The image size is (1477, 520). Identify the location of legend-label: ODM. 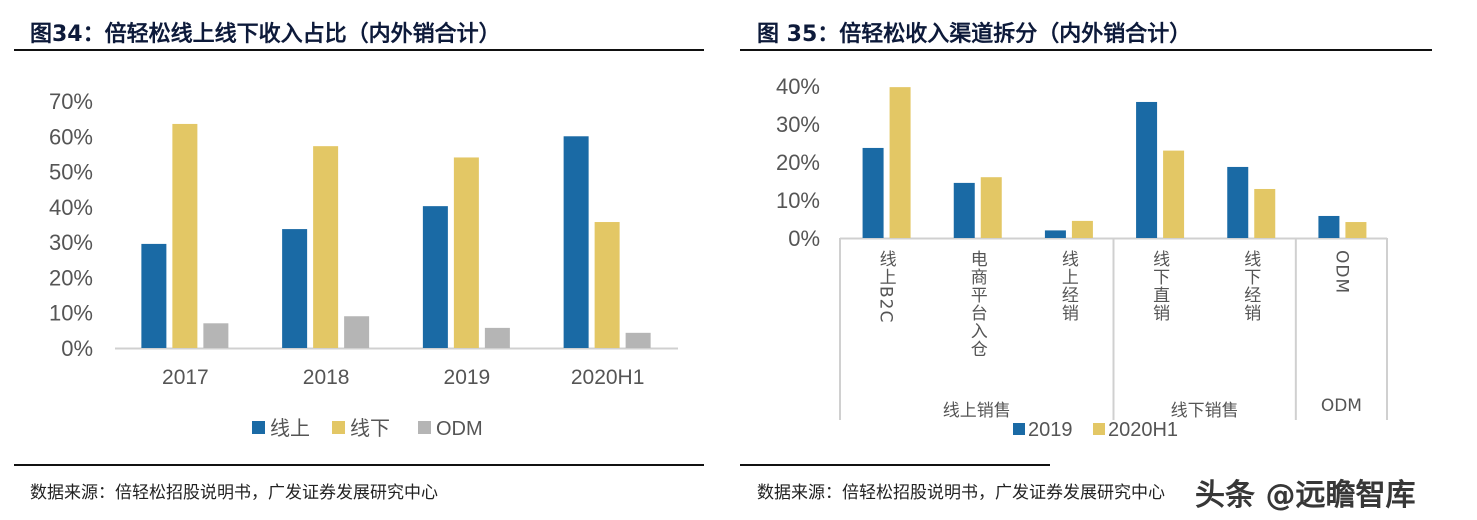
(459, 429).